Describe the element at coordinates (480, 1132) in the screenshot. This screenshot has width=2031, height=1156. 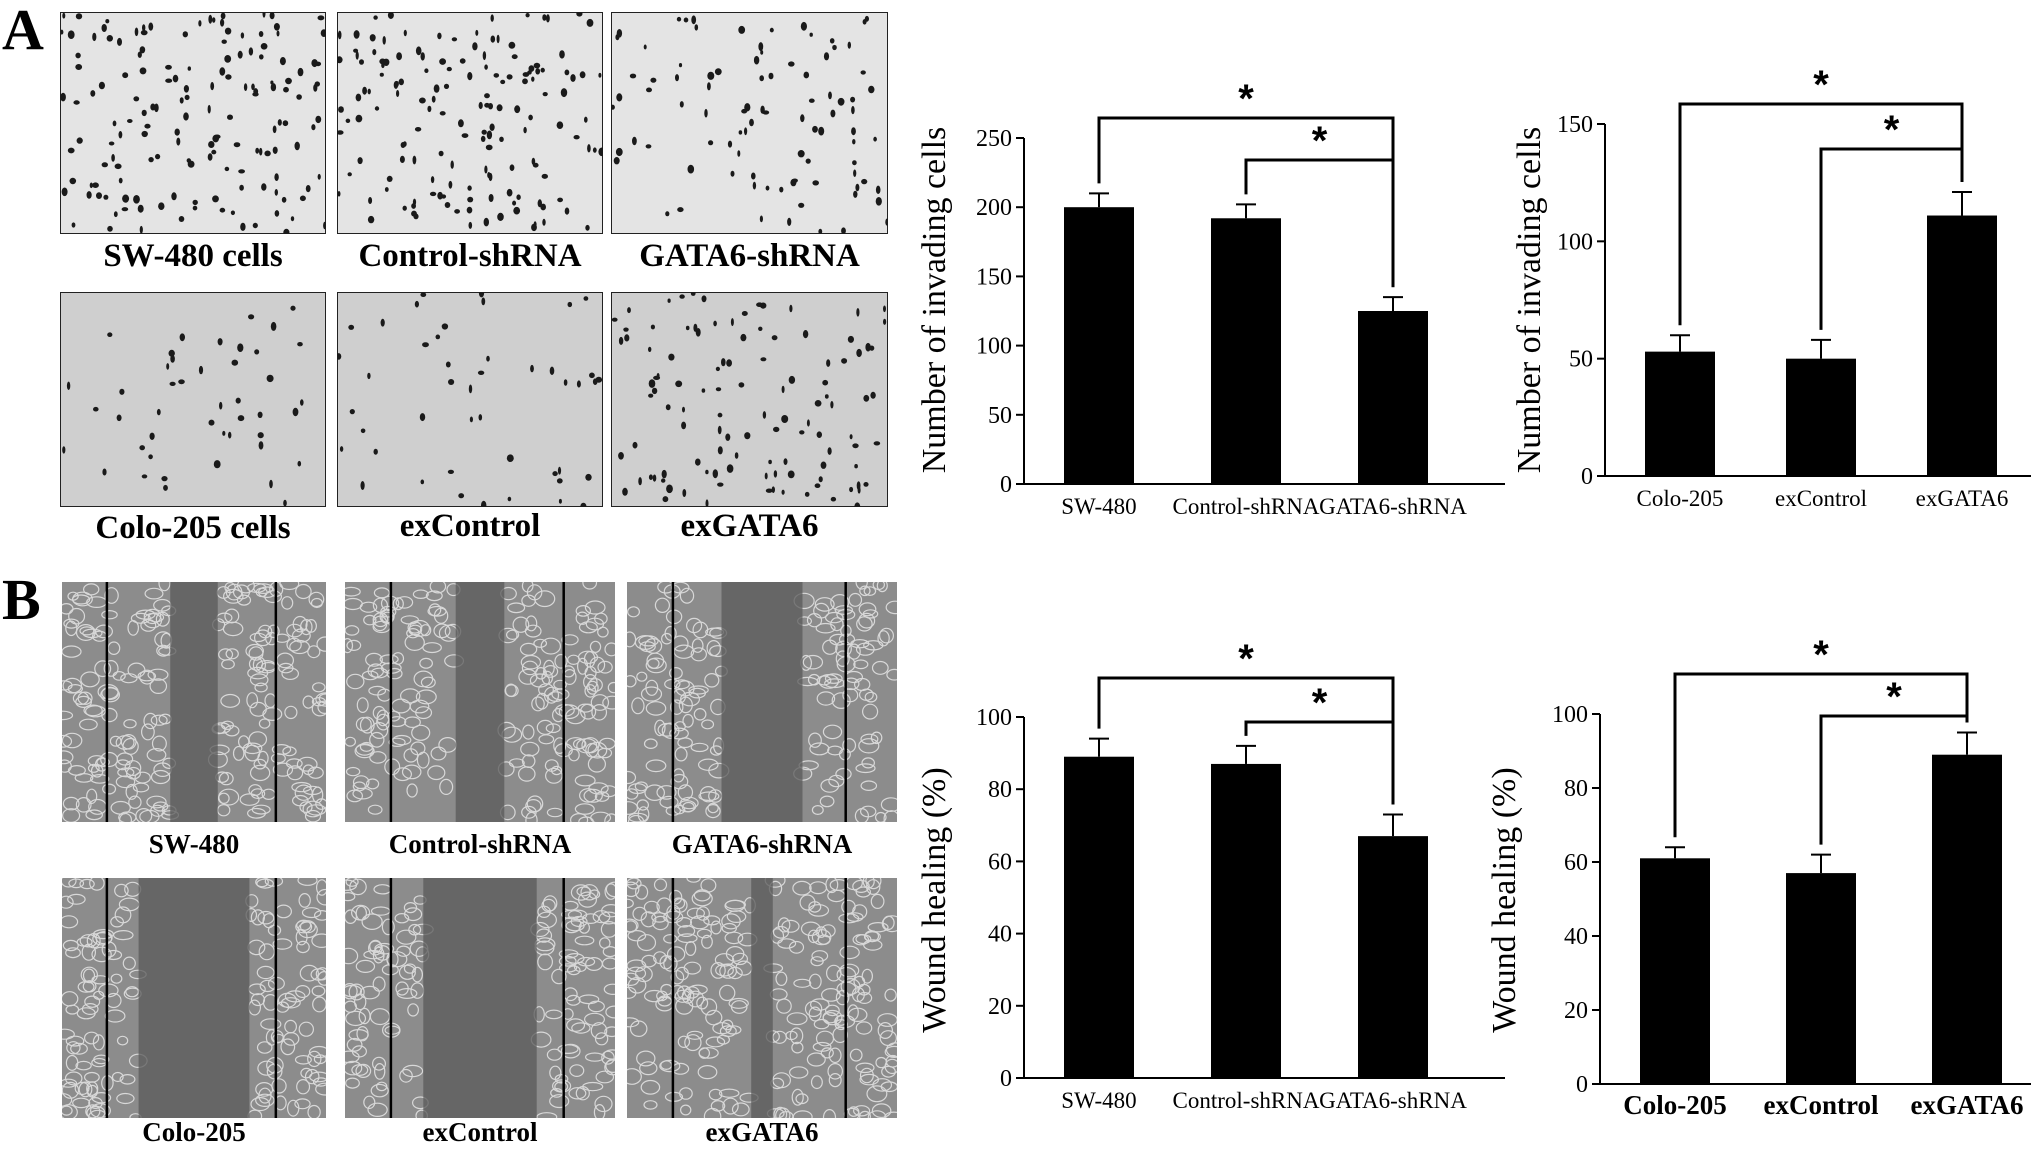
I see `caption-b-bottom-2: exControl` at that location.